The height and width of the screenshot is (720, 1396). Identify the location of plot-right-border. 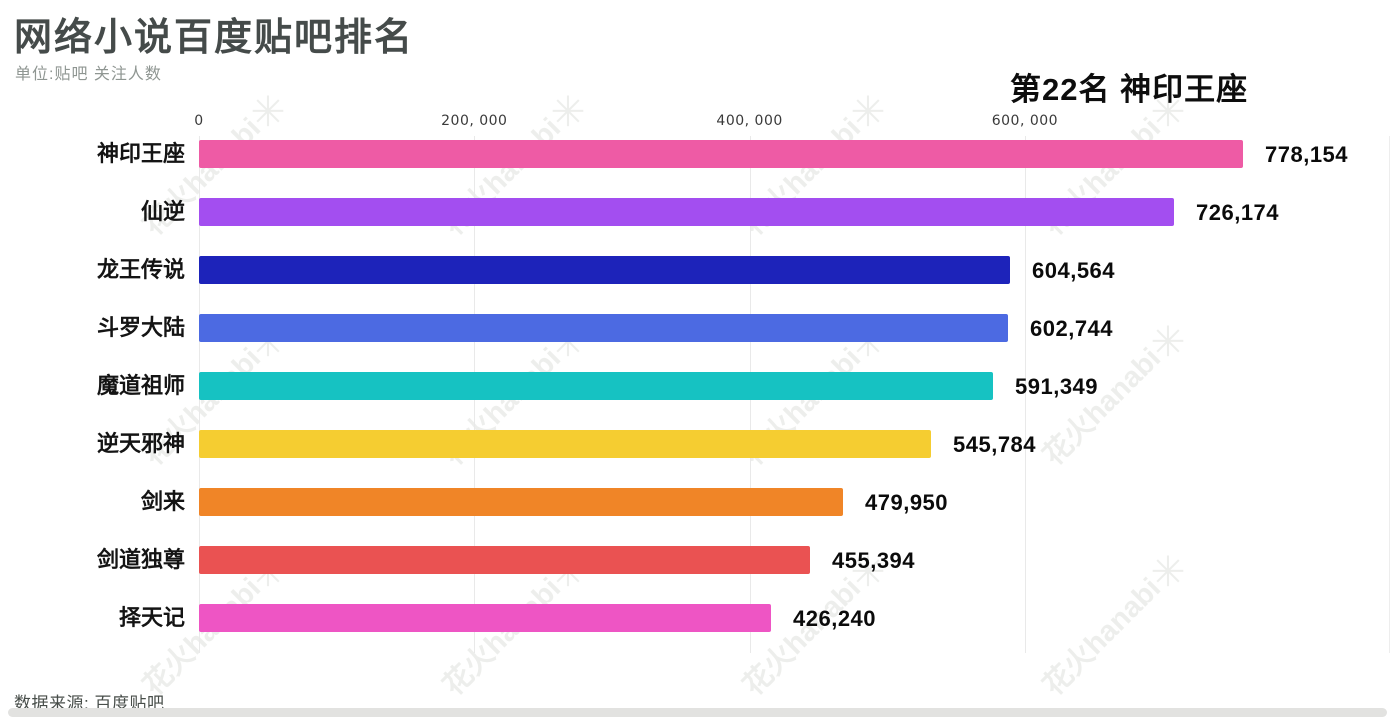
(1389, 394).